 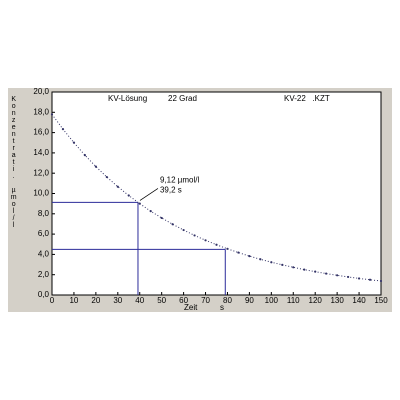 What do you see at coordinates (44, 274) in the screenshot?
I see `y-tick-label: 2,0` at bounding box center [44, 274].